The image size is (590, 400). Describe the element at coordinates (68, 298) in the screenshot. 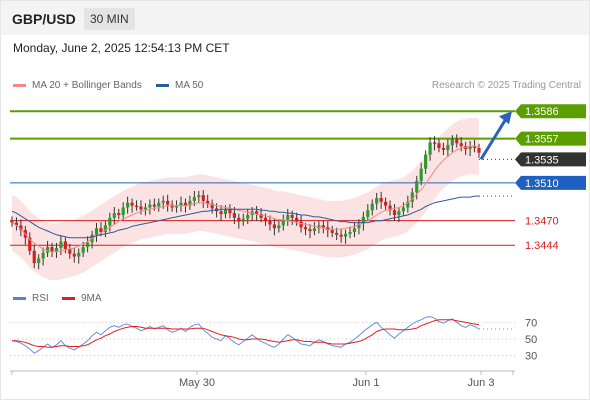

I see `legend-rsi-ma-swatch` at that location.